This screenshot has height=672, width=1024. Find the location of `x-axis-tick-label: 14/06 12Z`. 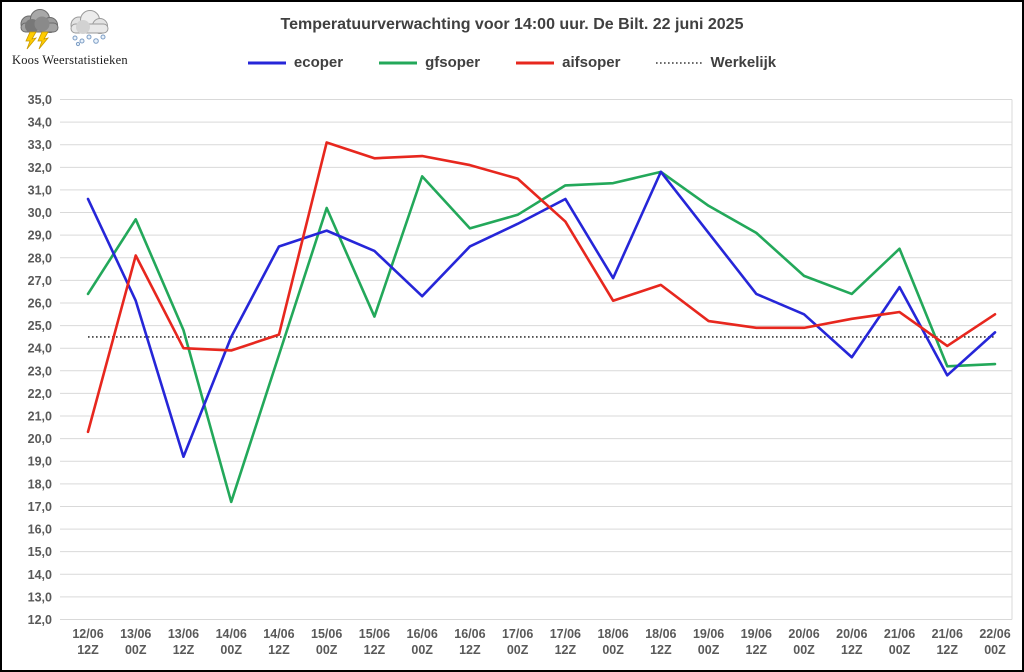

x-axis-tick-label: 14/06 12Z is located at coordinates (278, 642).